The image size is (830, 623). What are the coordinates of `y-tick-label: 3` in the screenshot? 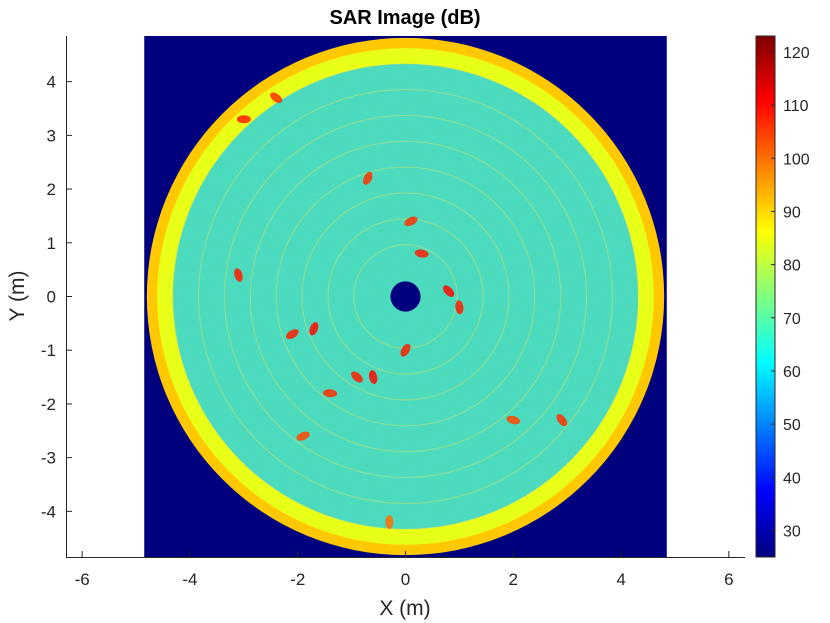 It's located at (51, 135).